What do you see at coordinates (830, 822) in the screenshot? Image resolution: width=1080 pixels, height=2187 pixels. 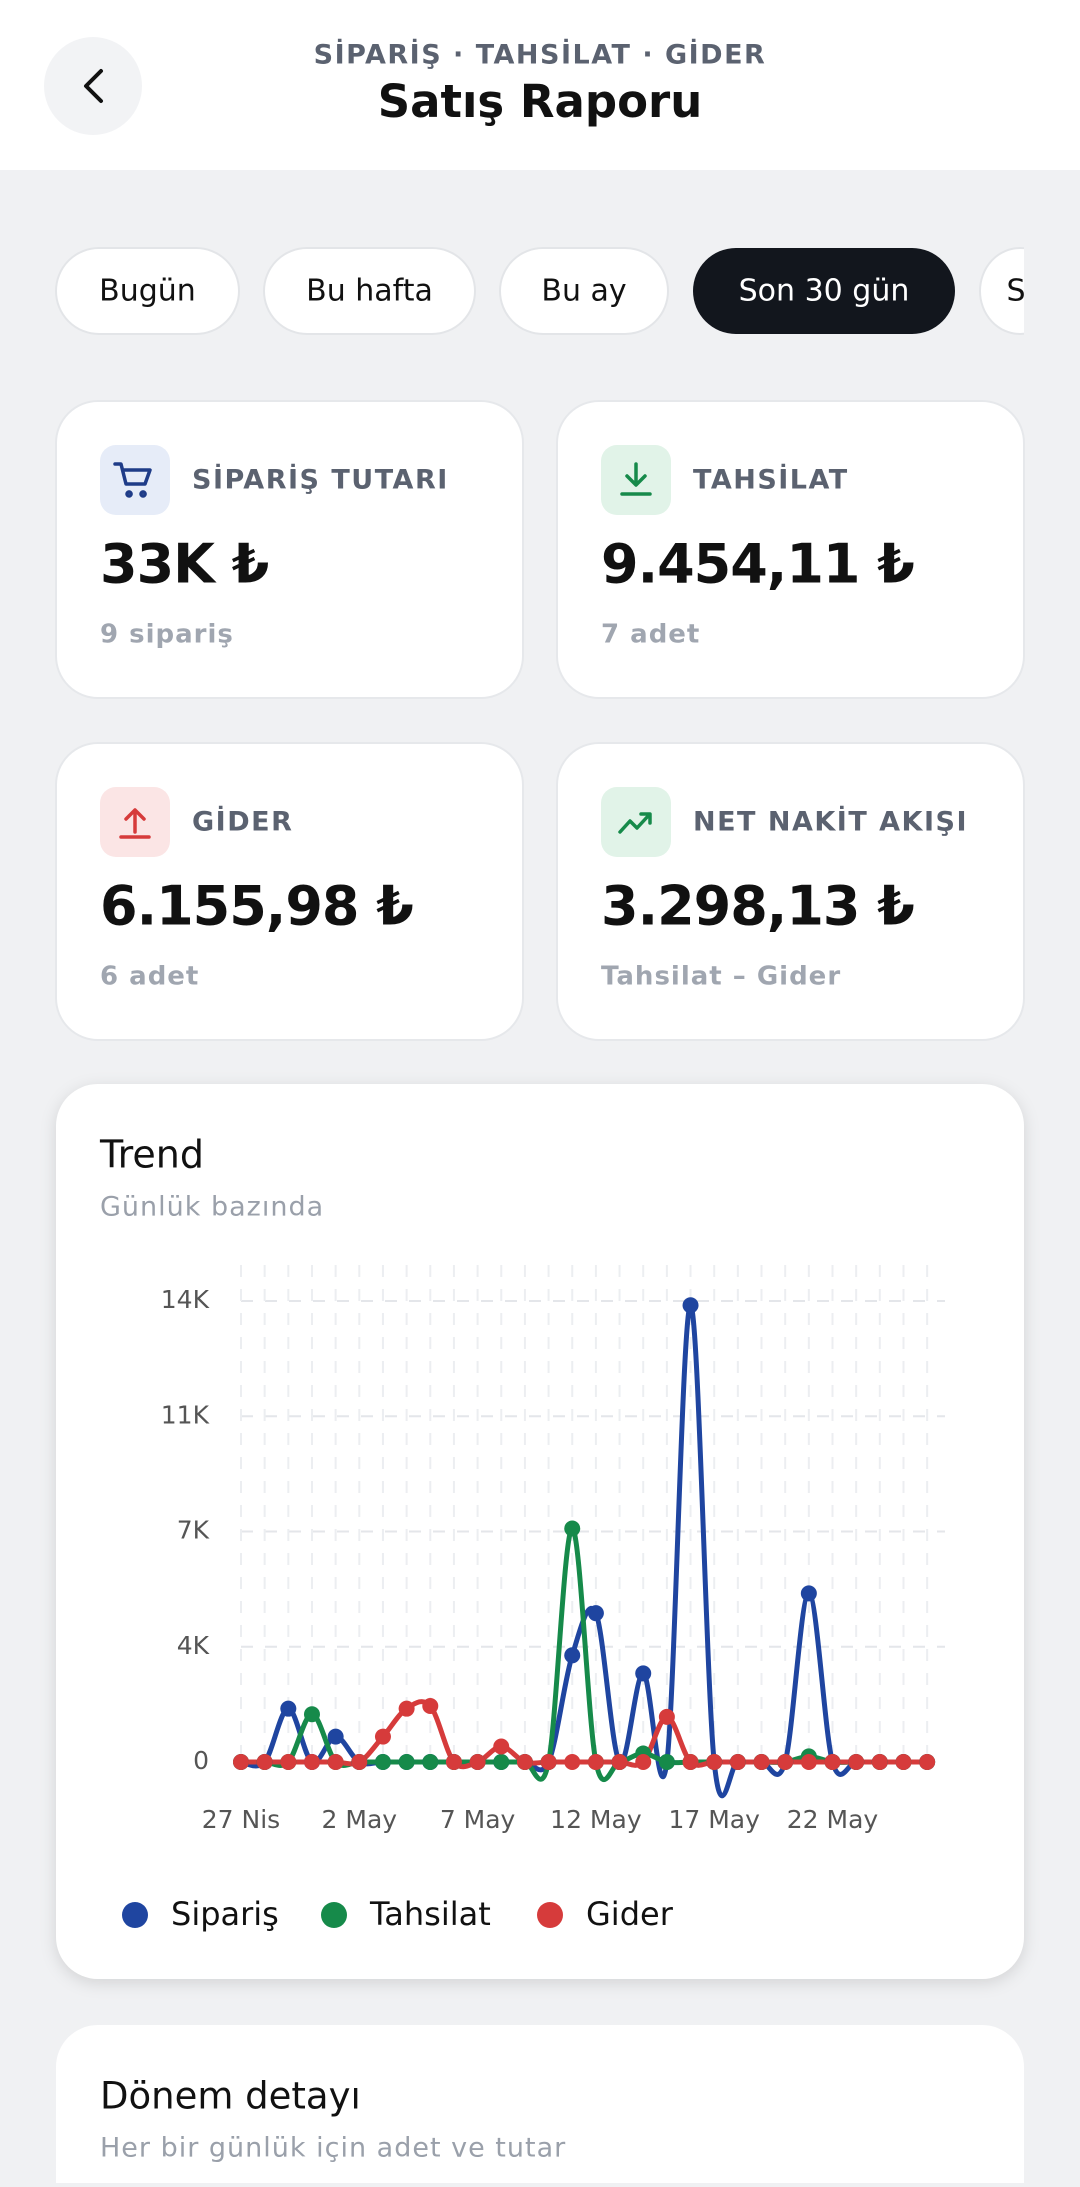 I see `stat-label: NET NAKİT AKIŞI` at bounding box center [830, 822].